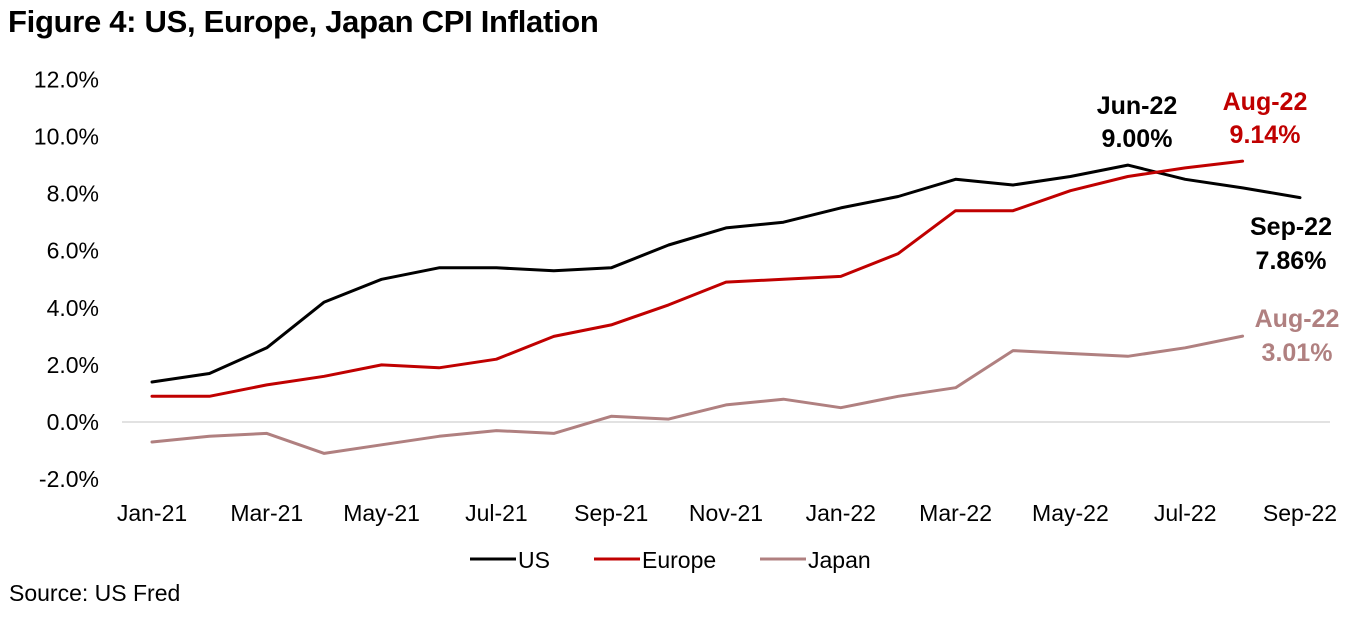 The width and height of the screenshot is (1366, 631). Describe the element at coordinates (1185, 513) in the screenshot. I see `x-tick-label: Jul-22` at that location.